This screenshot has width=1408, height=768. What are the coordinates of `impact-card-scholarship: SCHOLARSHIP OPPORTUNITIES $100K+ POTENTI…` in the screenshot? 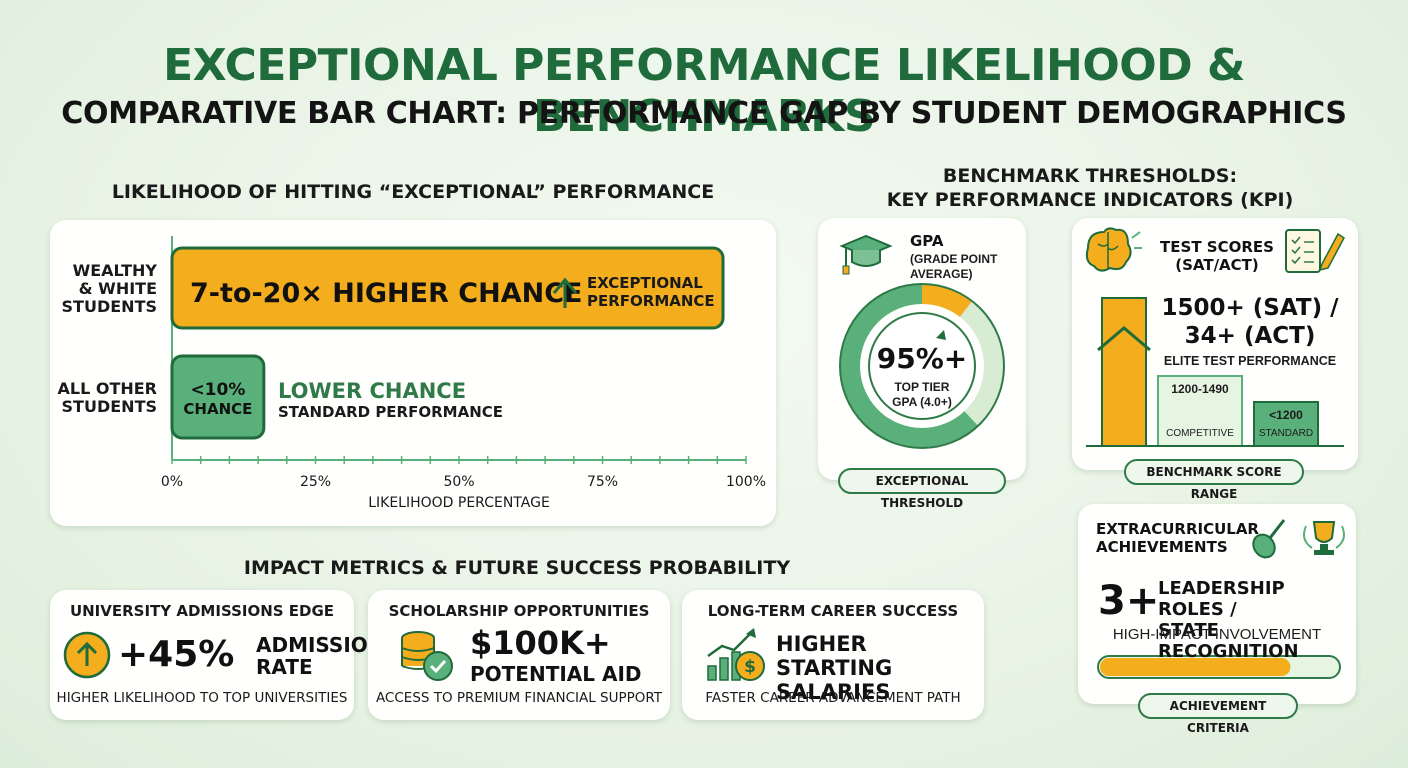 It's located at (519, 655).